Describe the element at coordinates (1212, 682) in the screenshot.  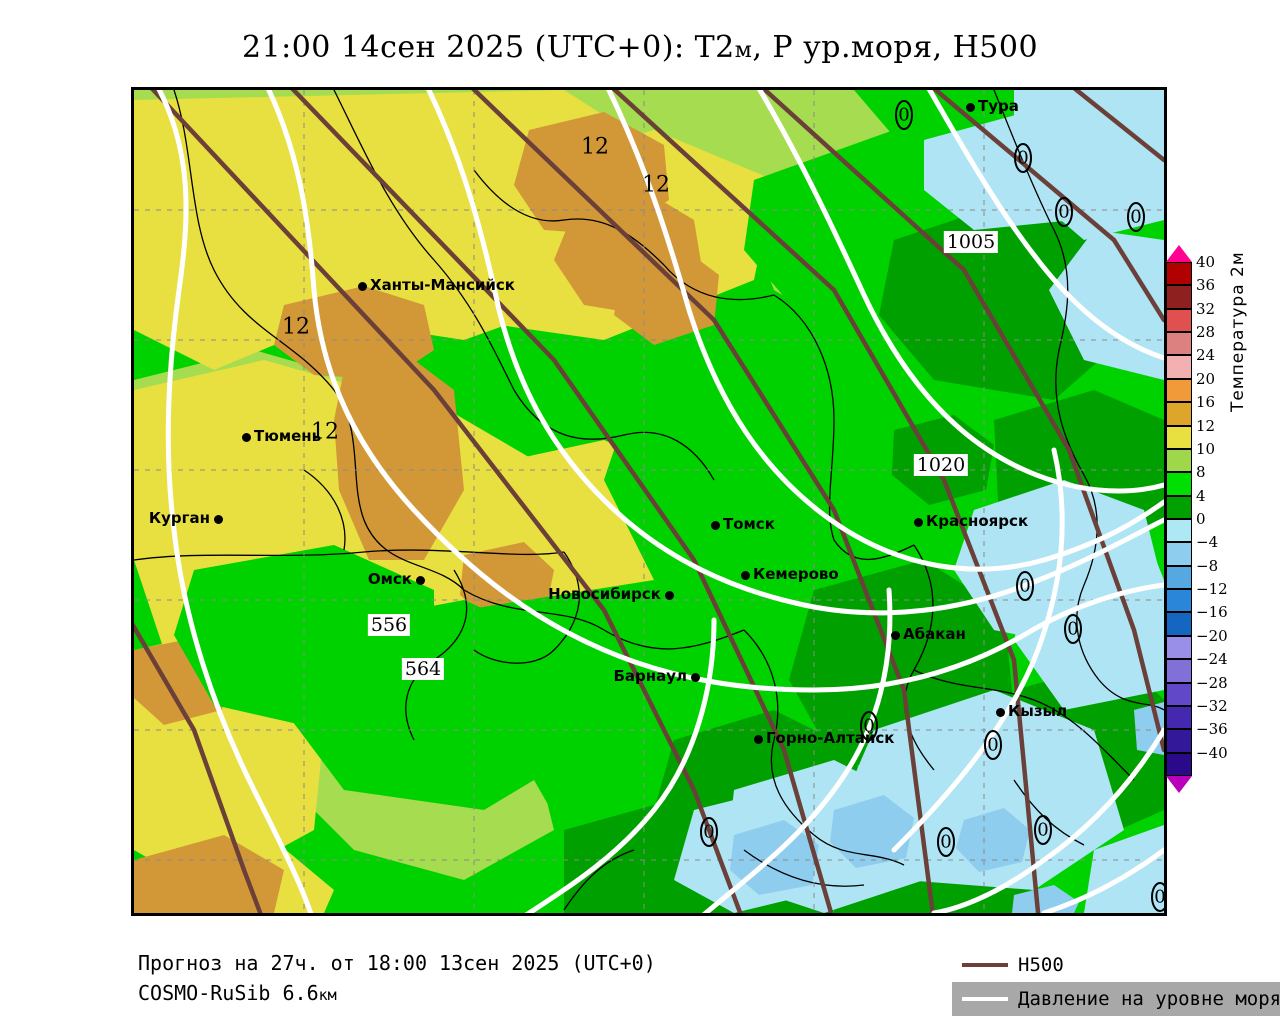
I see `colorbar-tick-label: −28` at that location.